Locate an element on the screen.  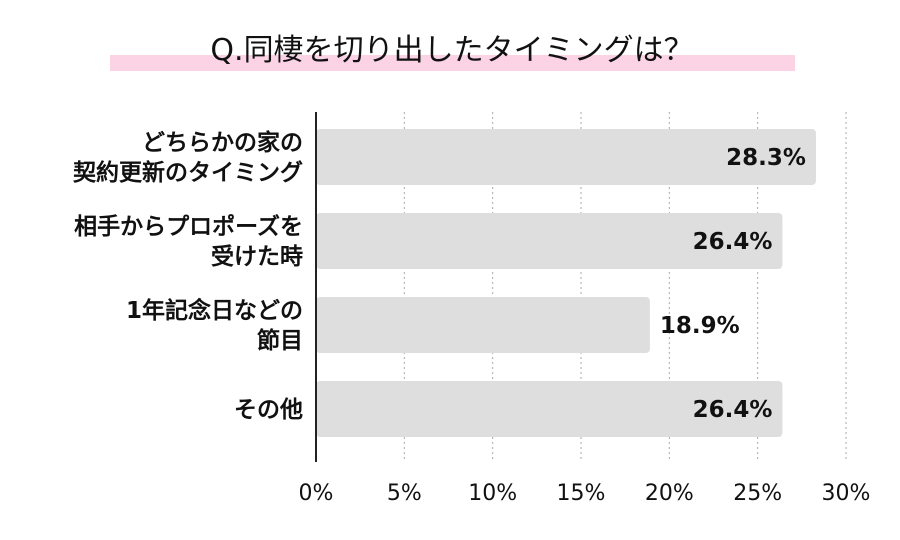
x-tick-label: 10% is located at coordinates (492, 493).